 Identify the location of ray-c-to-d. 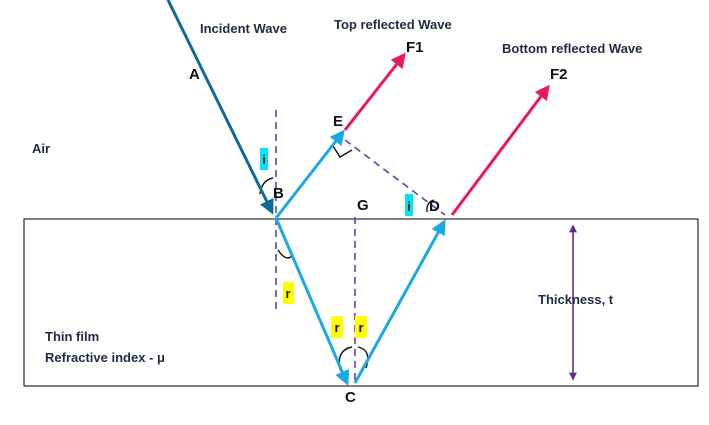
(399, 301).